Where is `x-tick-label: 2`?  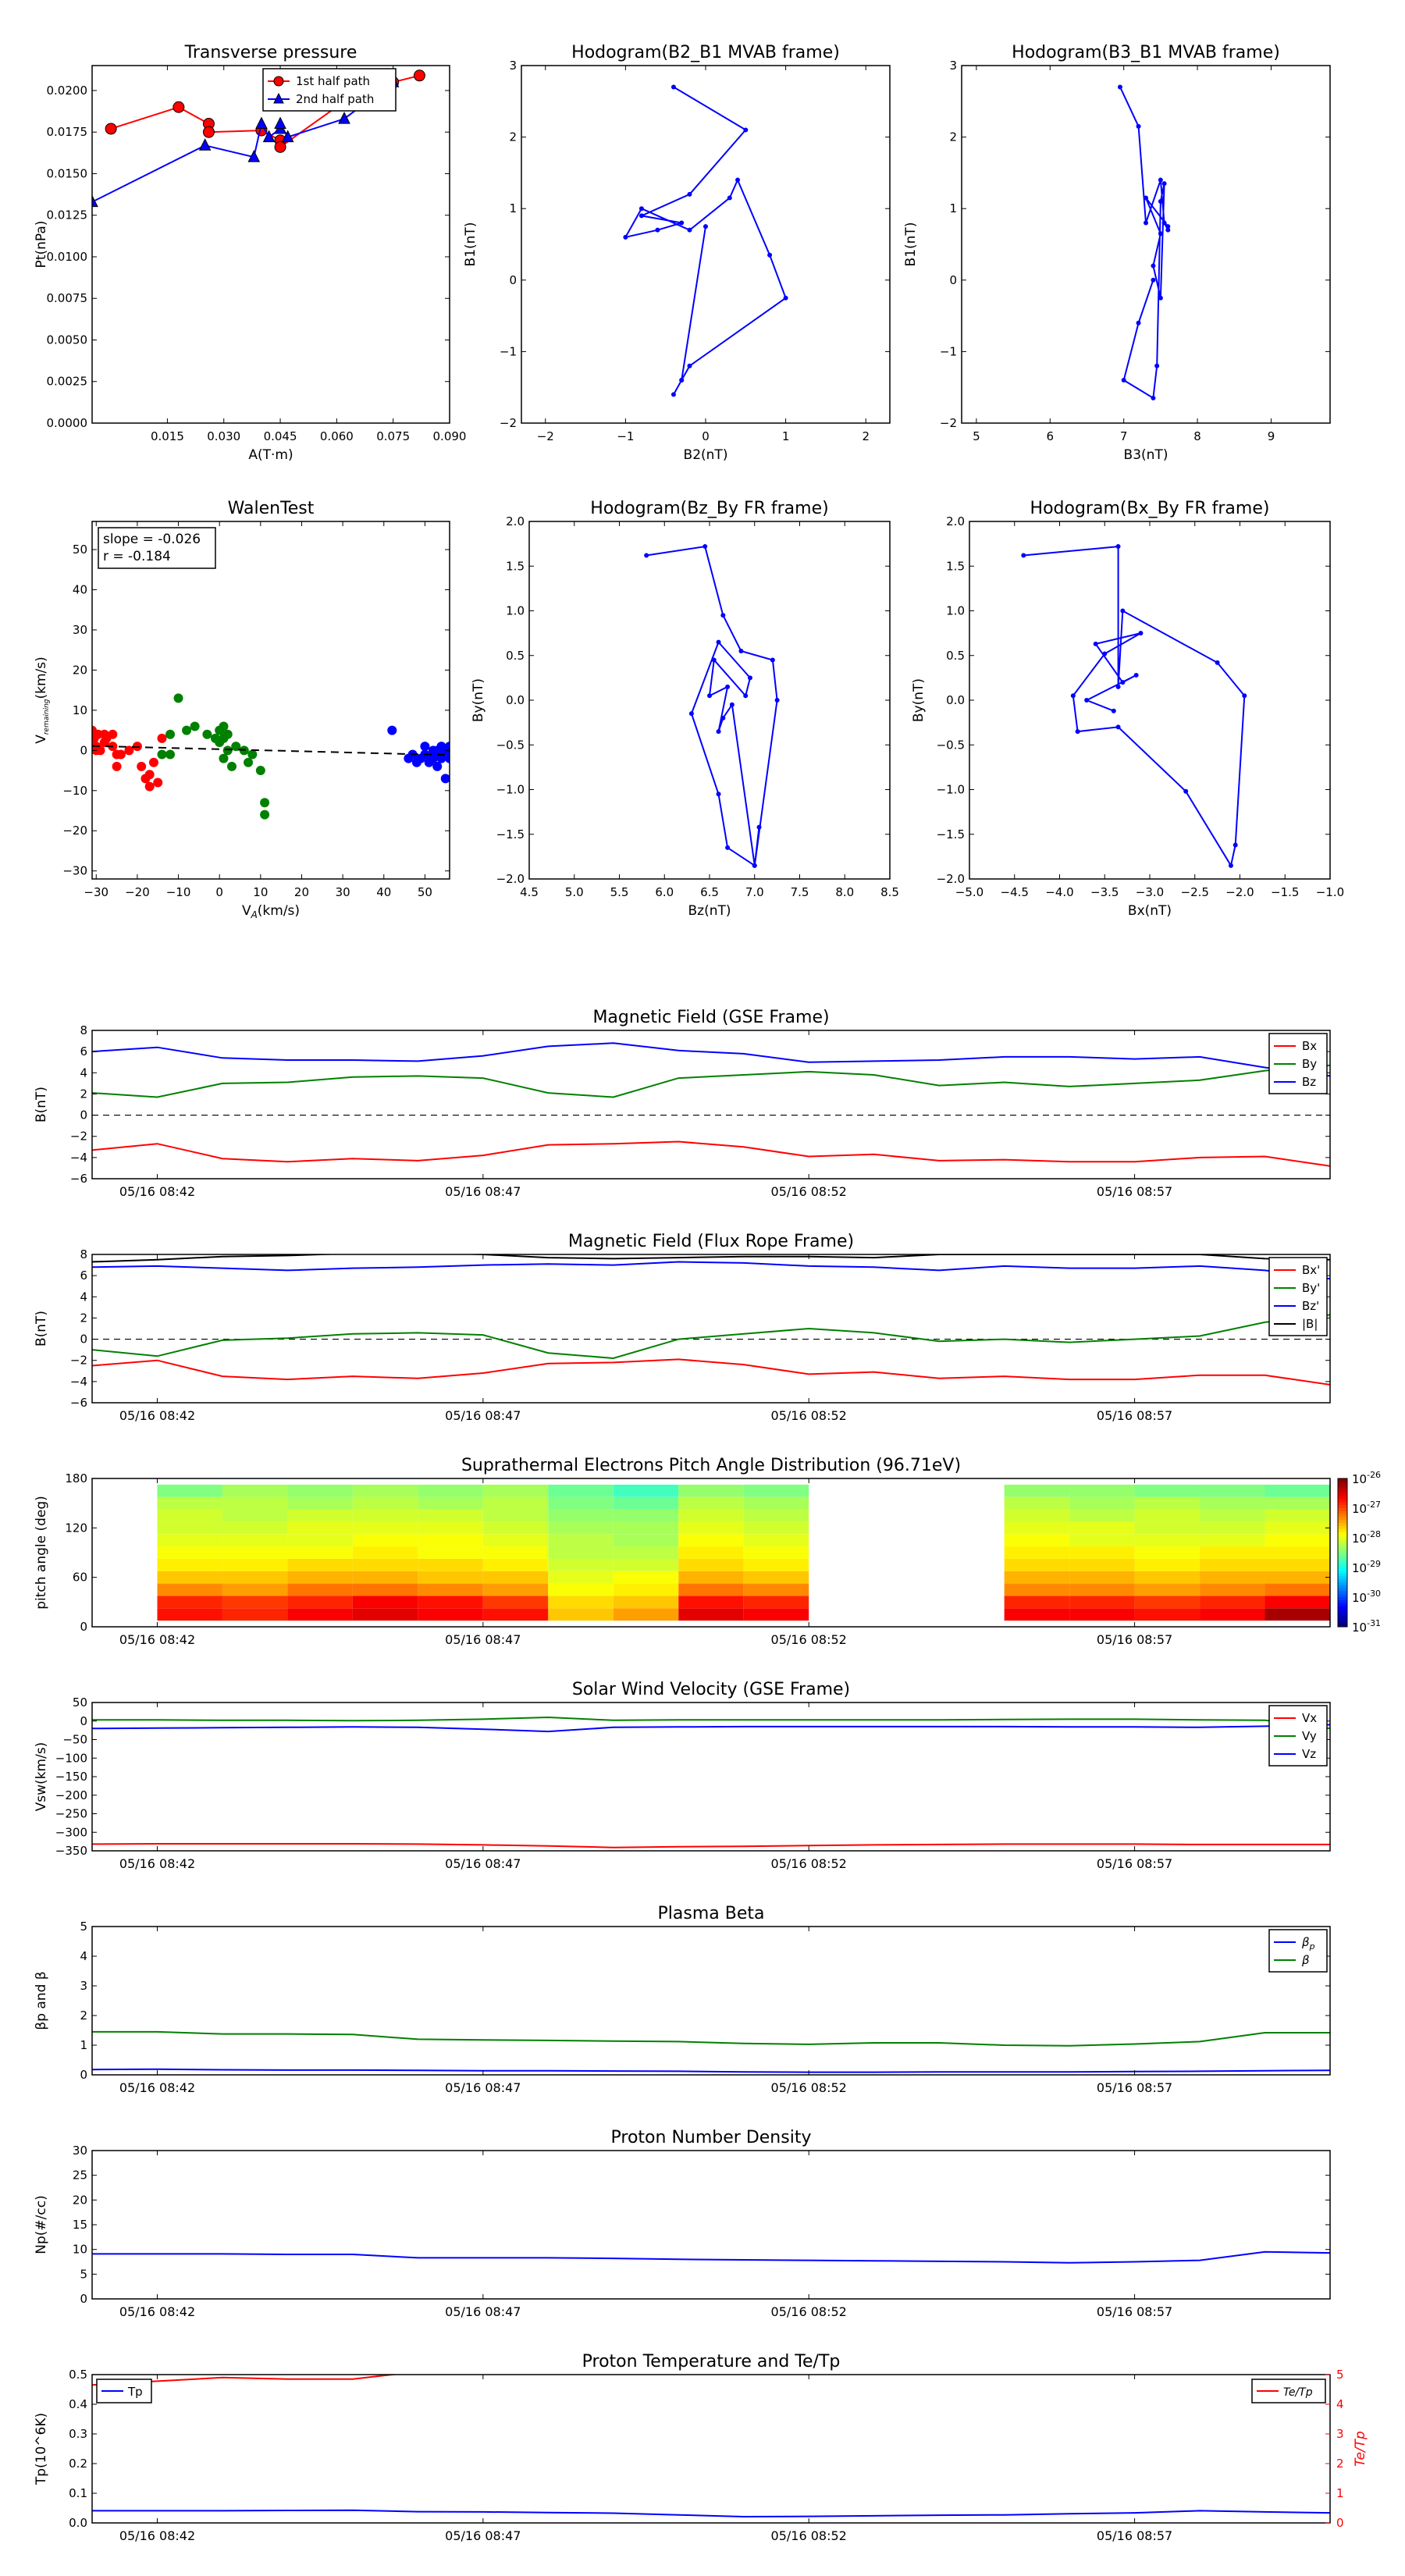
x-tick-label: 2 is located at coordinates (866, 436).